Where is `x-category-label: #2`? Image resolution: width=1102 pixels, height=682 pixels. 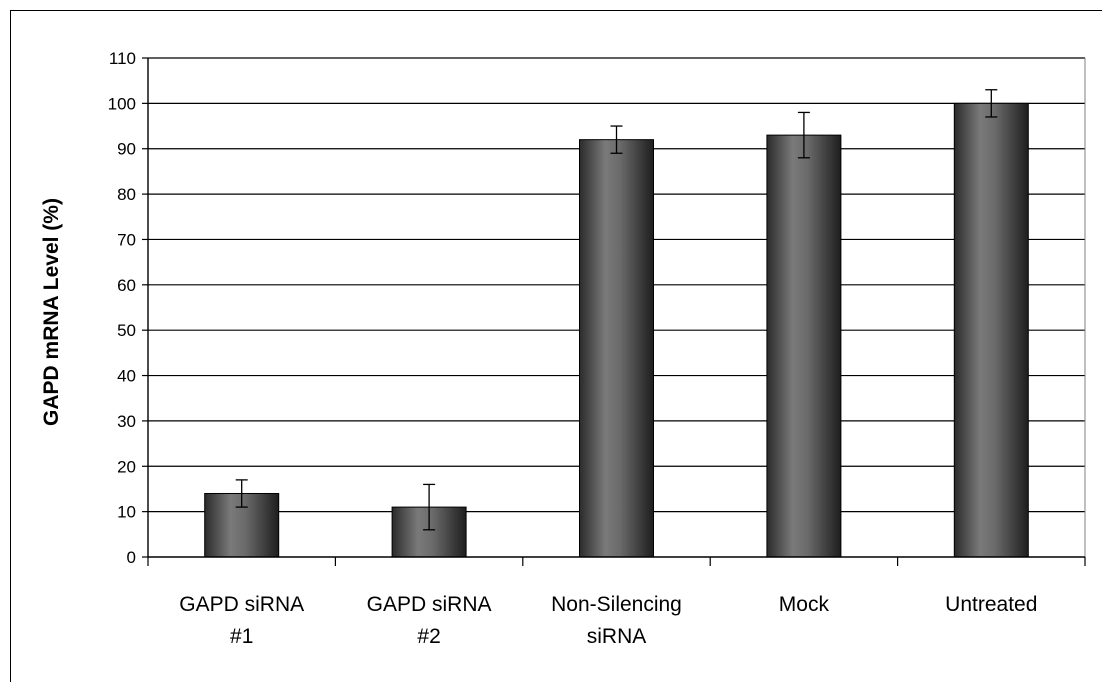
x-category-label: #2 is located at coordinates (428, 636).